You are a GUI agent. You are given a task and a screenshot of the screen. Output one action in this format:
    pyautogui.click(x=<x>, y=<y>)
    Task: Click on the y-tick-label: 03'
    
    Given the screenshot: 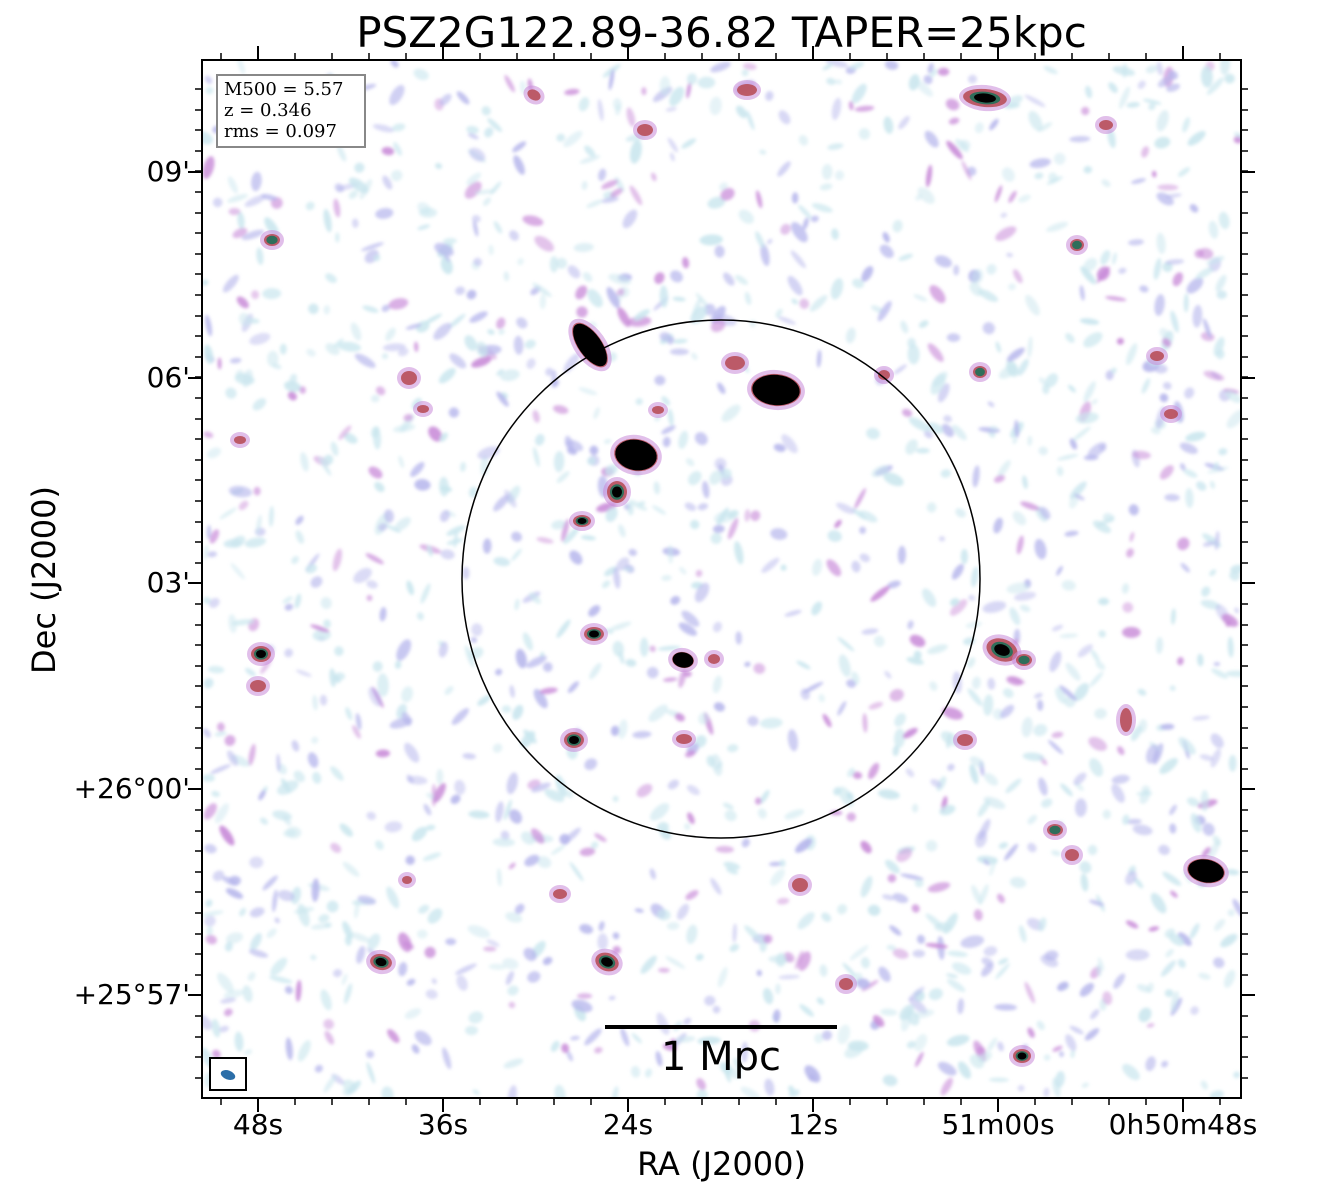 What is the action you would take?
    pyautogui.click(x=168, y=582)
    